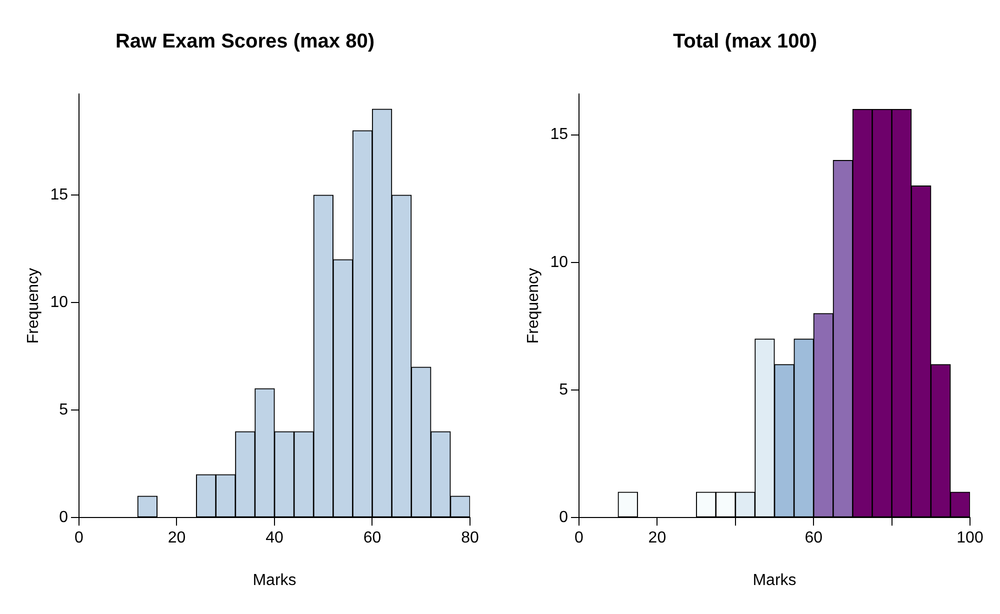 This screenshot has width=1000, height=614. Describe the element at coordinates (745, 41) in the screenshot. I see `chart-title: Total (max 100)` at that location.